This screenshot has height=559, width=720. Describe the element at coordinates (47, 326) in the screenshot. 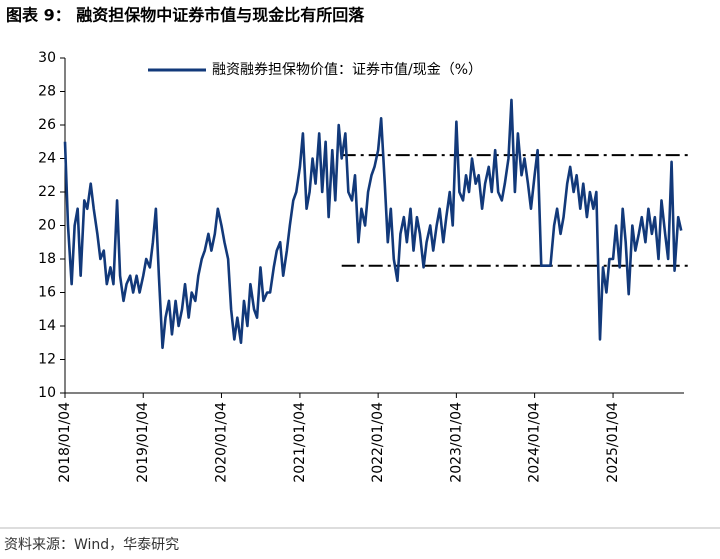

I see `y-tick-label: 14` at that location.